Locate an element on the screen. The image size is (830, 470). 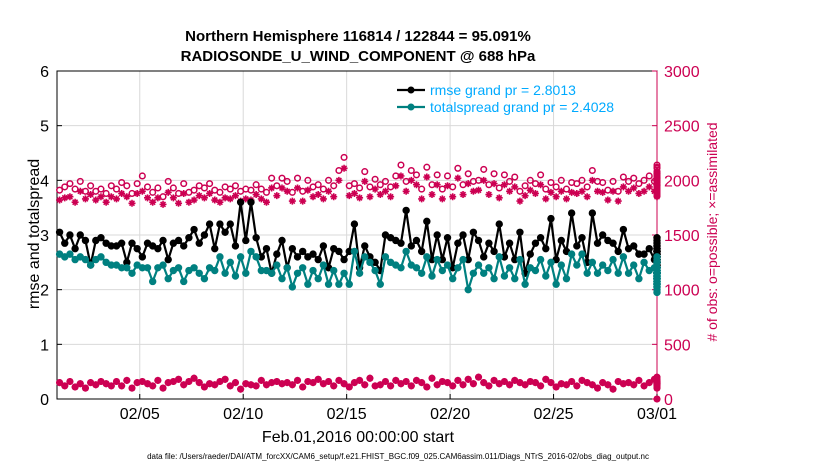
x-tick-label: 02/15 is located at coordinates (347, 414).